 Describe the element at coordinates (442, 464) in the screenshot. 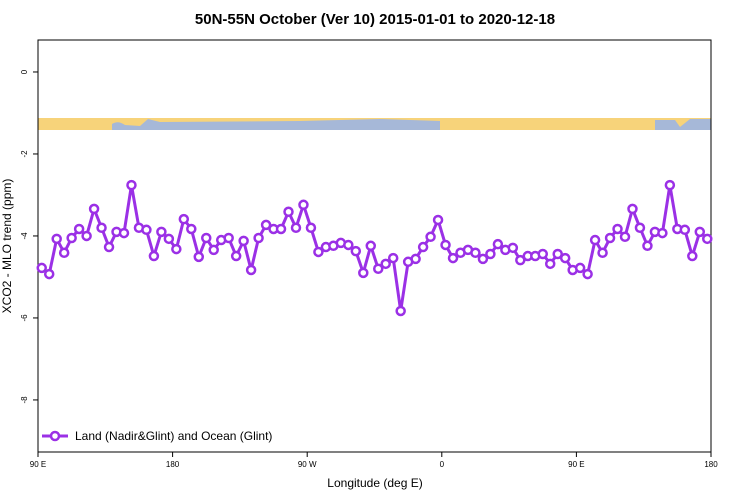

I see `x-tick-label: 0` at that location.